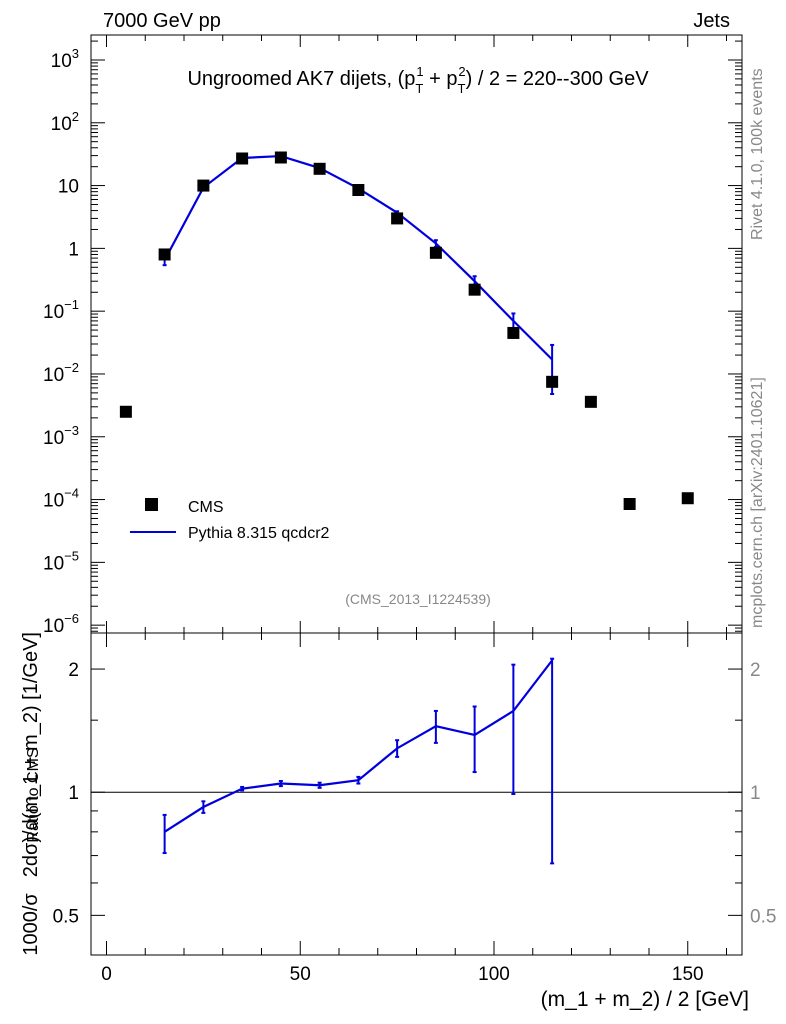  What do you see at coordinates (757, 502) in the screenshot?
I see `side-text-mcplots: mcplots.cern.ch [arXiv:2401.10621]` at bounding box center [757, 502].